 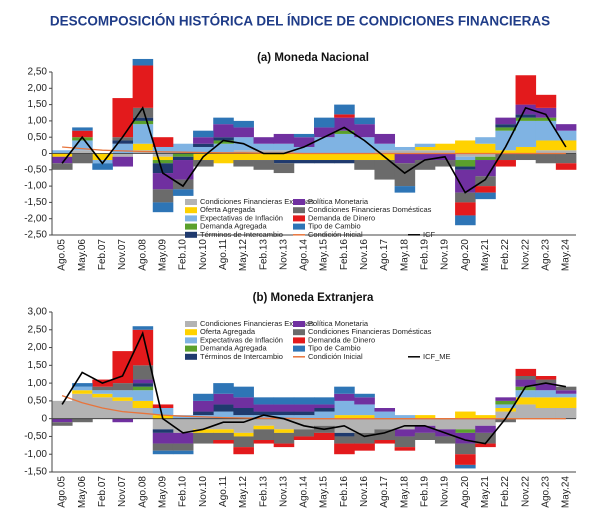 I want to click on x-tick-label: Ago.08, so click(x=142, y=255).